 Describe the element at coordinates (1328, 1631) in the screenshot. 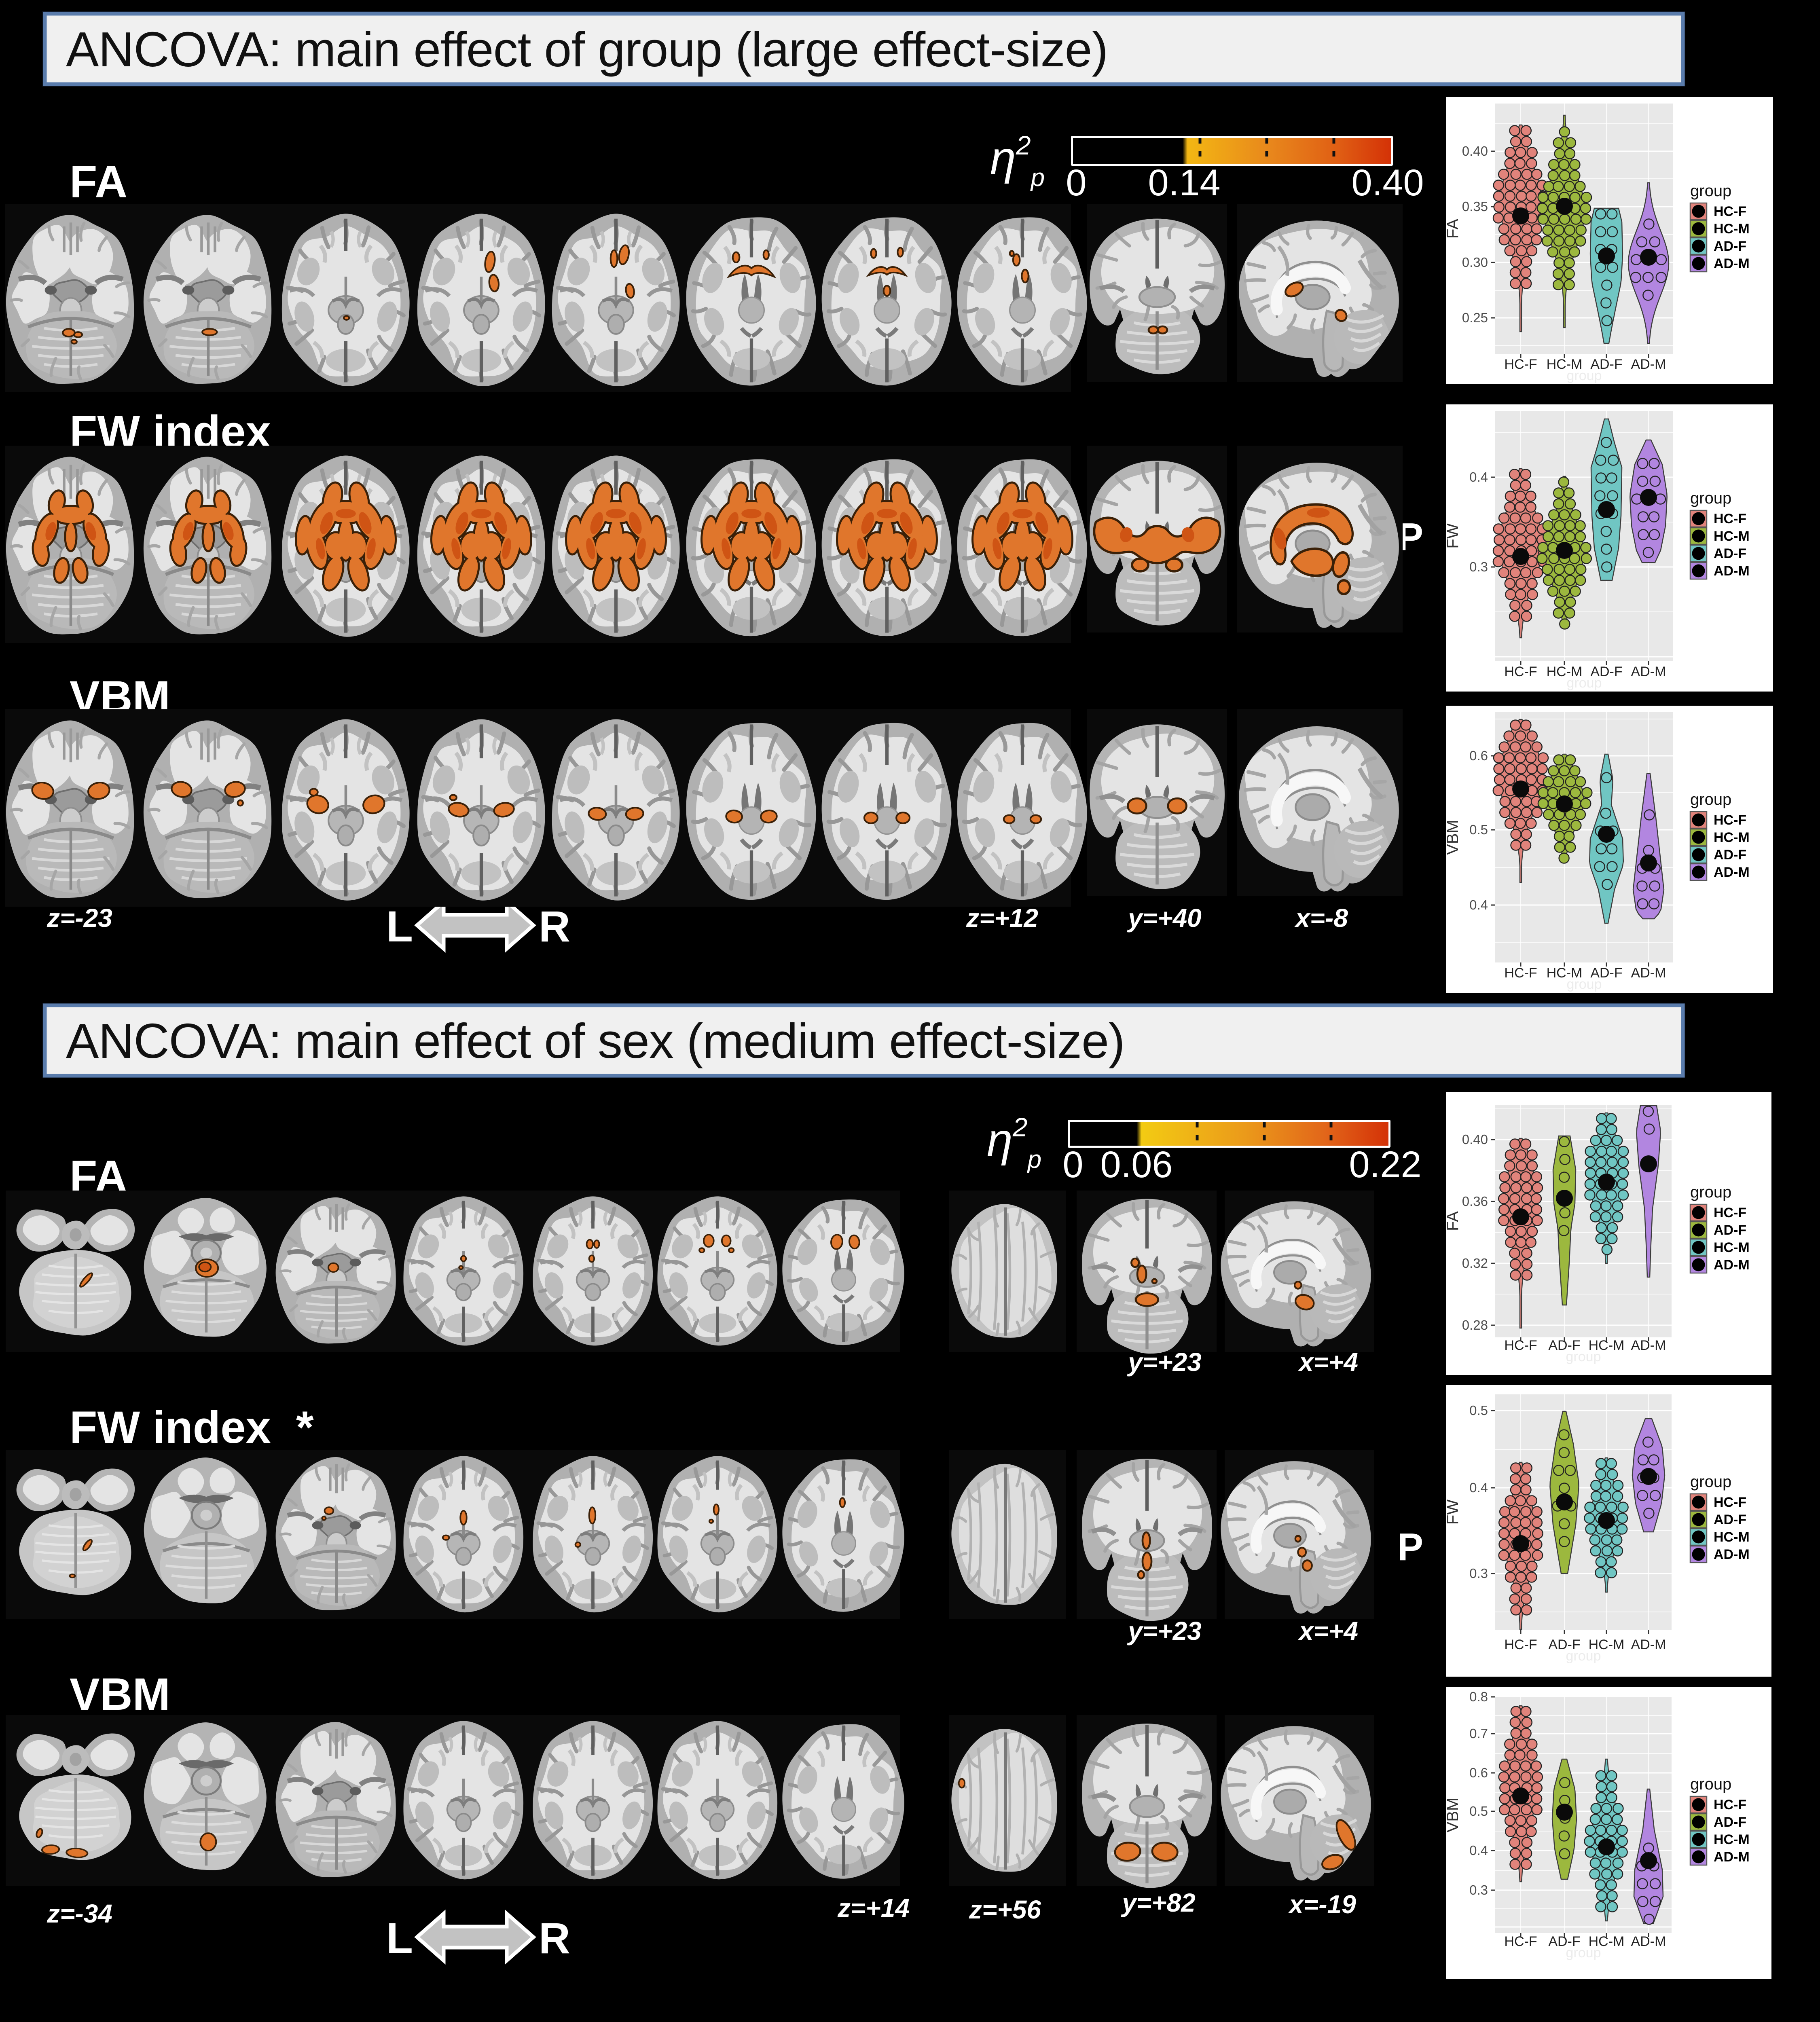

I see `svg-text: x=+4` at that location.